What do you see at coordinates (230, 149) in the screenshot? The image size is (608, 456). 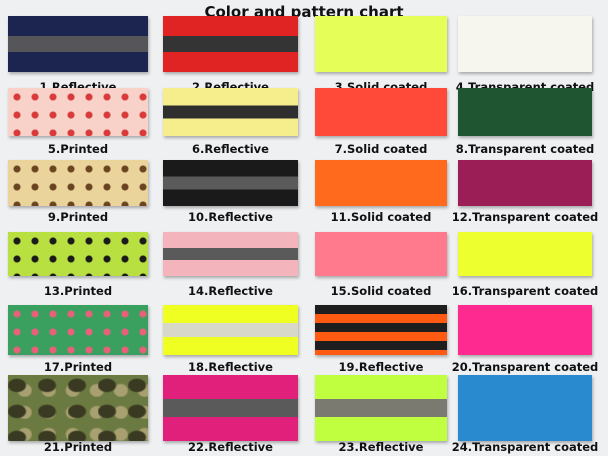 I see `swatch-label: 6.Reflective` at bounding box center [230, 149].